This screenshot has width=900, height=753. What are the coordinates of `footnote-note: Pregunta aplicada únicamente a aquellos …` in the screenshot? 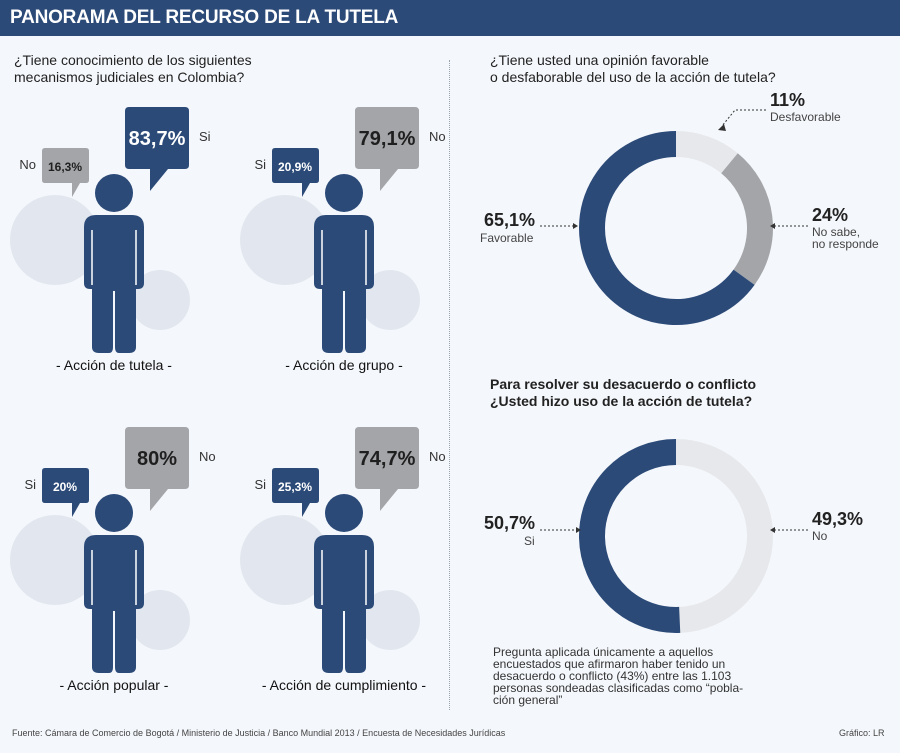 It's located at (628, 676).